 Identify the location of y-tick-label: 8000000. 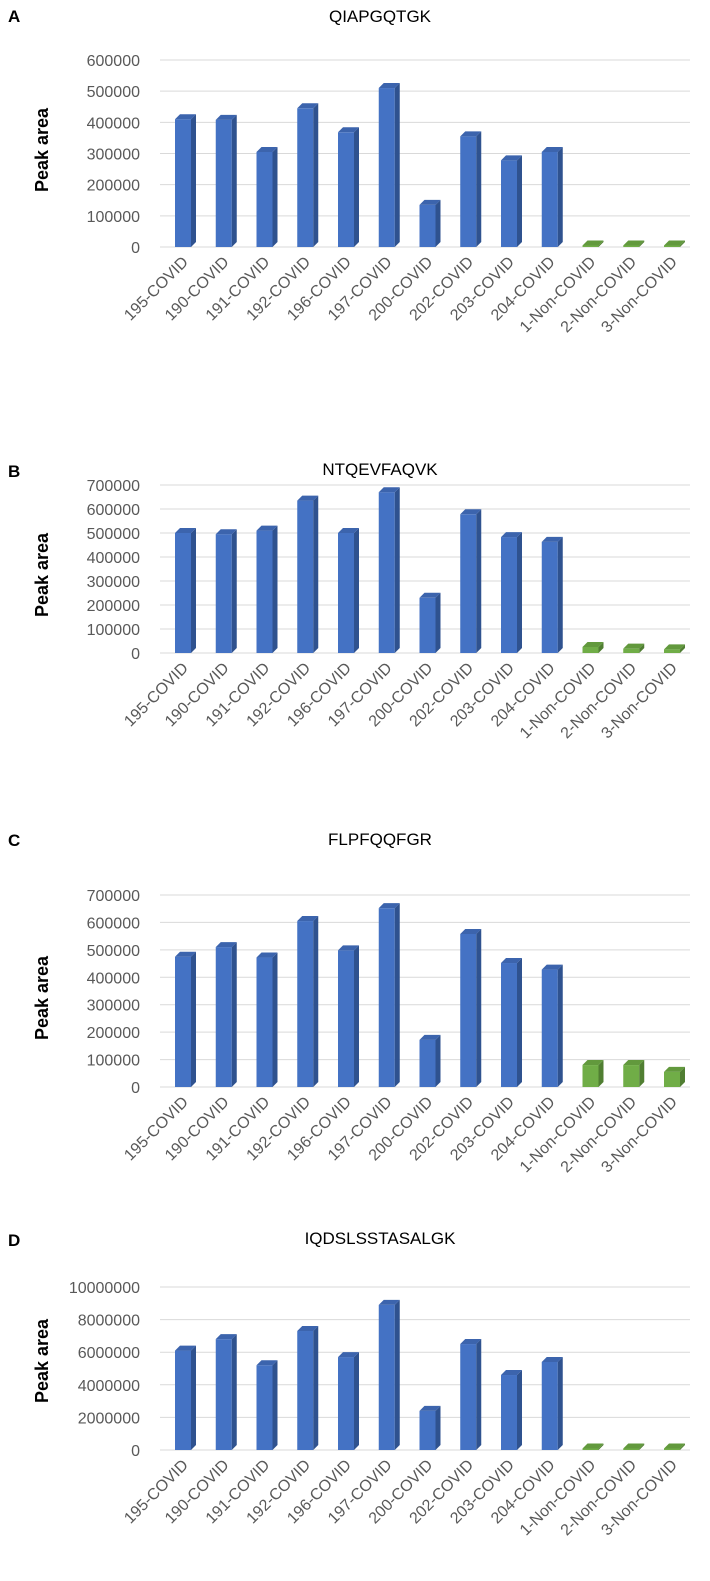
(109, 1321).